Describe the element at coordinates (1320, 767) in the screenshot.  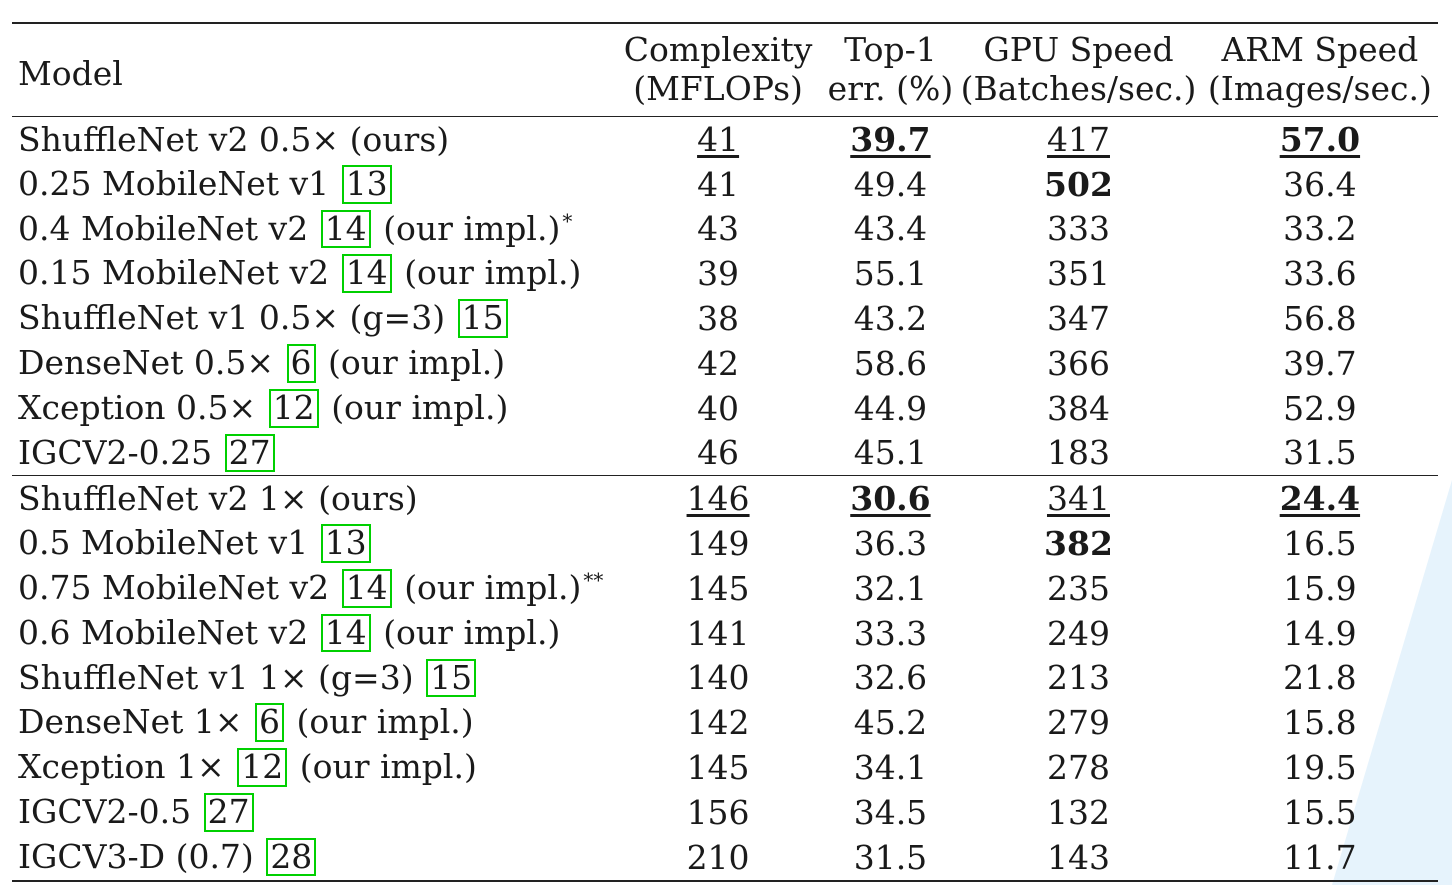
I see `cell-arm: 19.5` at that location.